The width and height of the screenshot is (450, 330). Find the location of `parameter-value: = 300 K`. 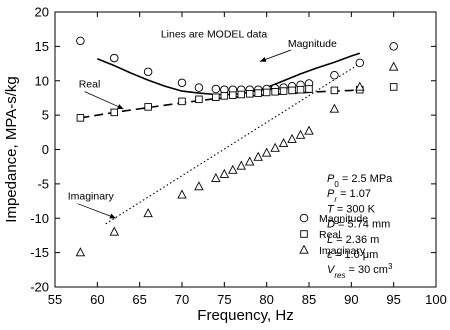

parameter-value: = 300 K is located at coordinates (355, 209).